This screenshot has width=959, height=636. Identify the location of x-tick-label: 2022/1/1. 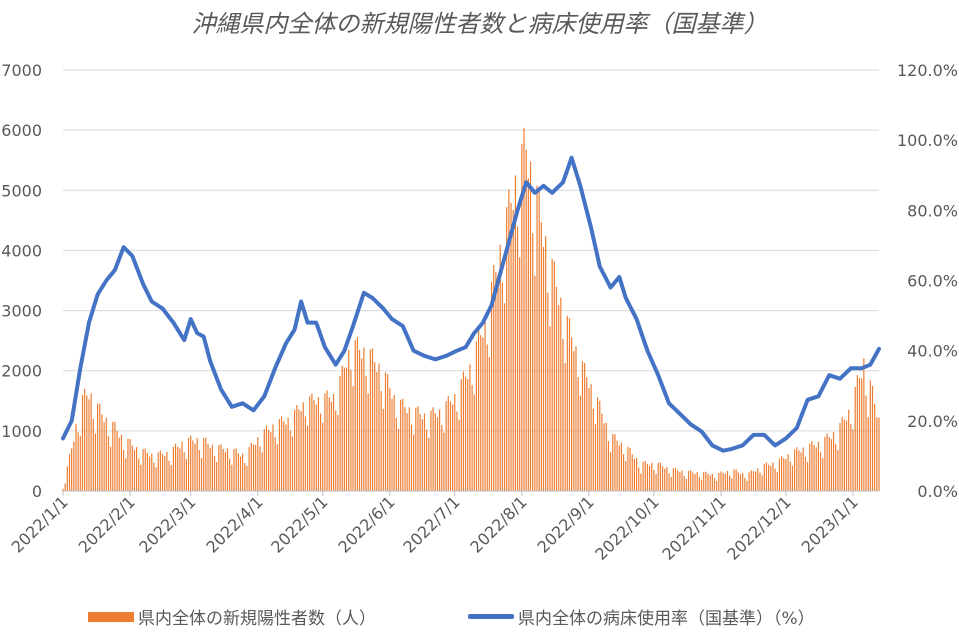
(40, 524).